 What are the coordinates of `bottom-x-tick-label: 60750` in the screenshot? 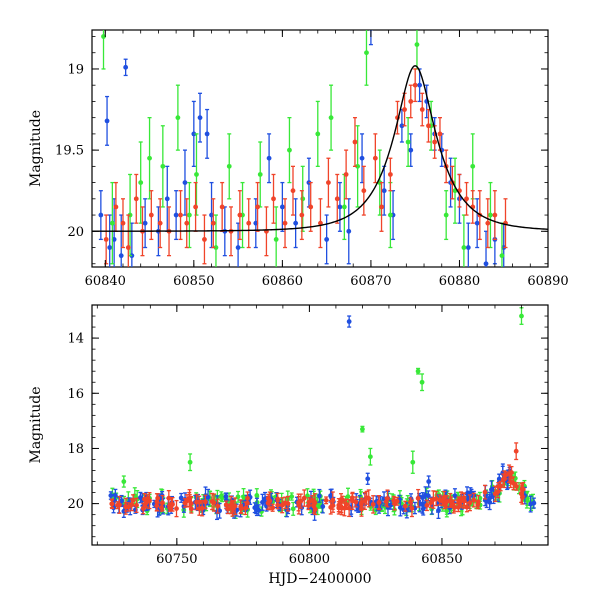 It's located at (176, 559).